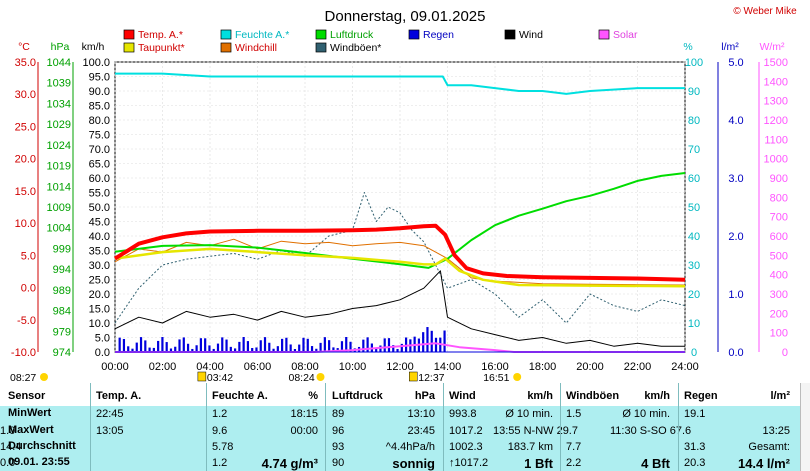  Describe the element at coordinates (779, 218) in the screenshot. I see `tick-solar: 700` at that location.